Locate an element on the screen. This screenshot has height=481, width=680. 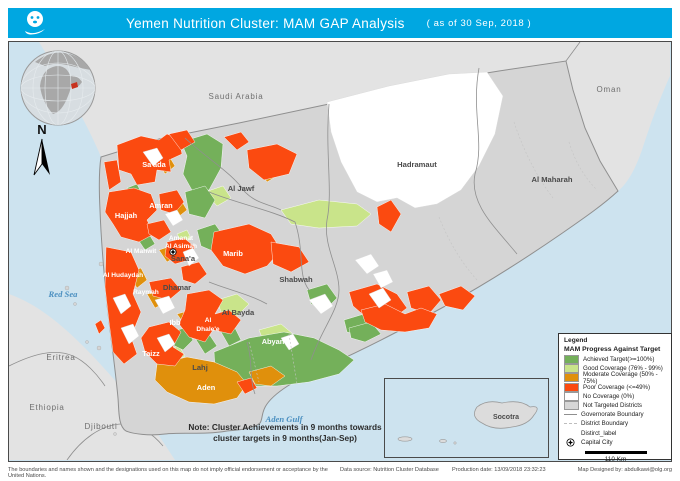
globe-yemen-marker is located at coordinates (74, 85).